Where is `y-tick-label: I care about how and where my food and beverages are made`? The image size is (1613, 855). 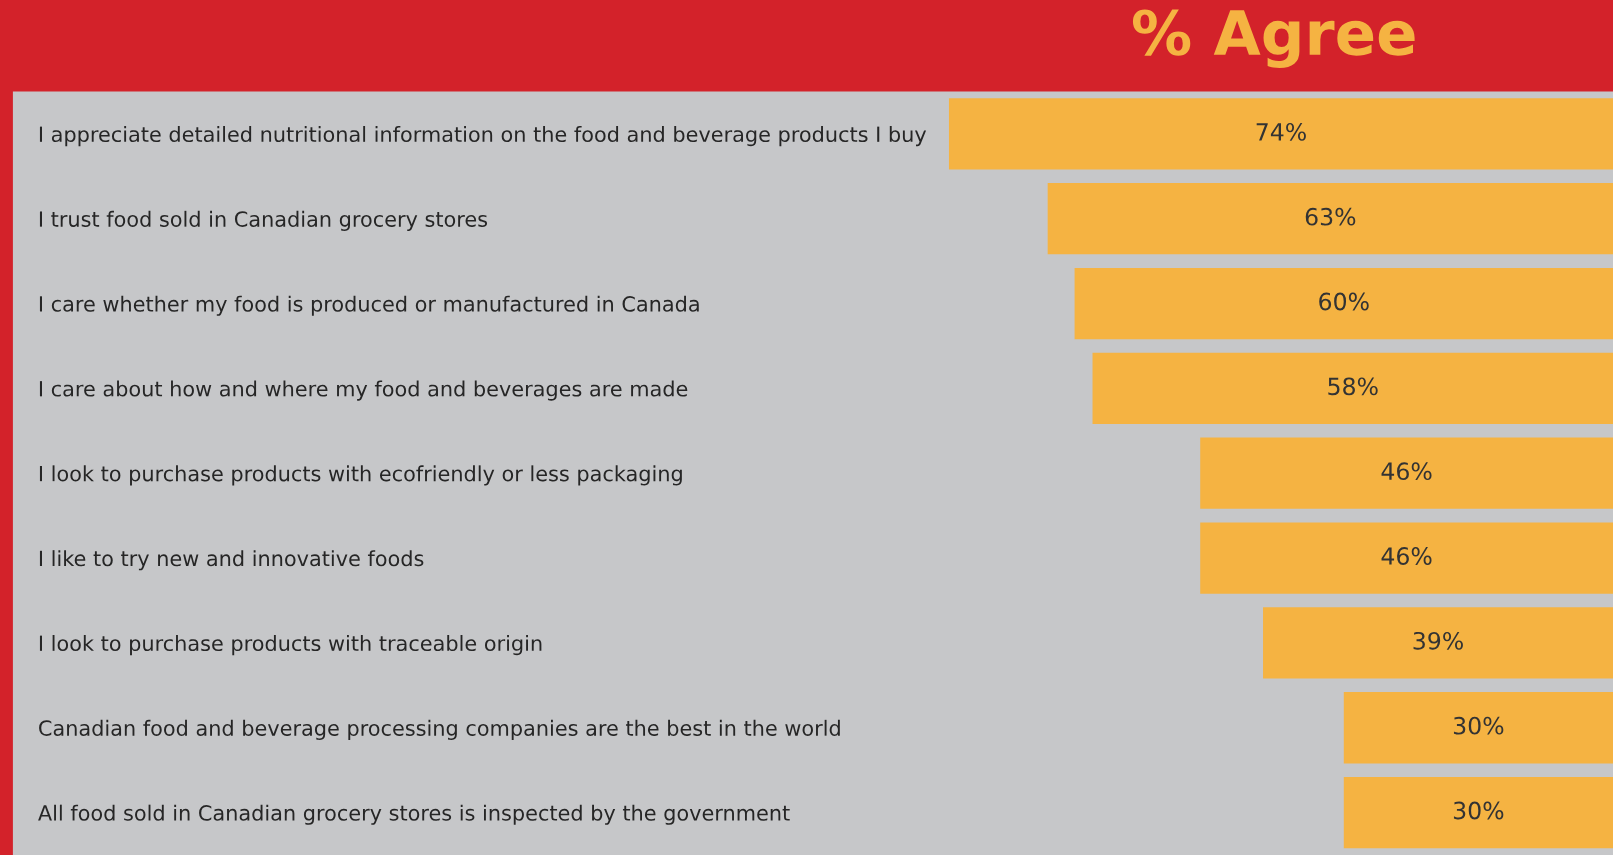 y-tick-label: I care about how and where my food and beverages are made is located at coordinates (363, 390).